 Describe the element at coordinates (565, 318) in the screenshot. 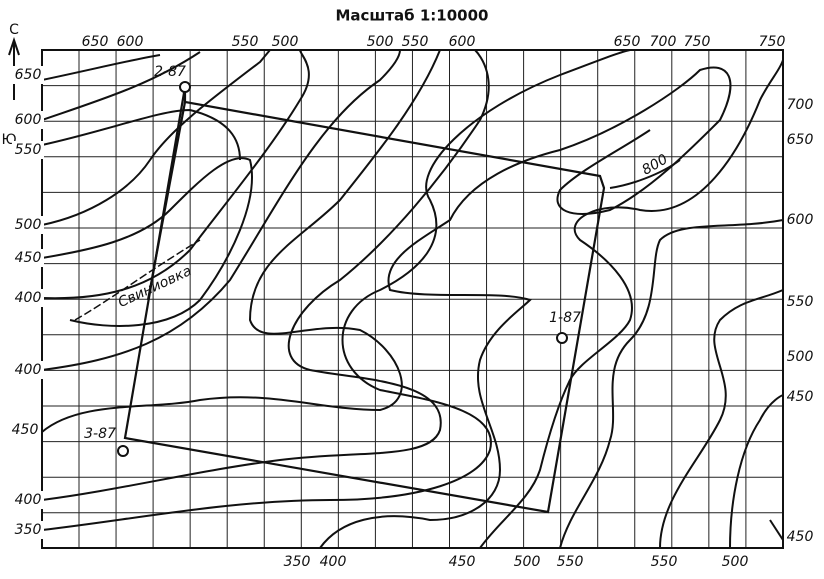

I see `well-label: 1-87` at that location.